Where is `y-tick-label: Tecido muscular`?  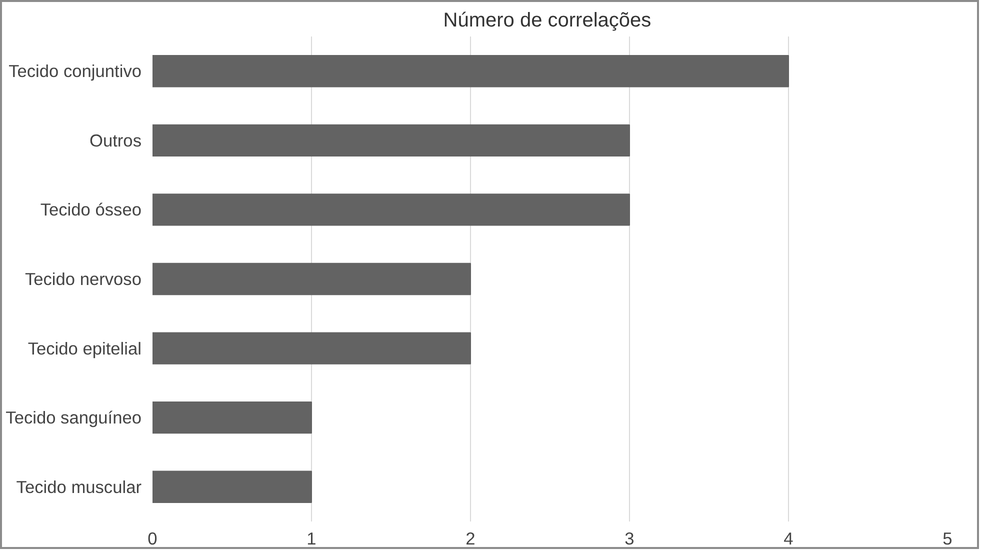 y-tick-label: Tecido muscular is located at coordinates (79, 486).